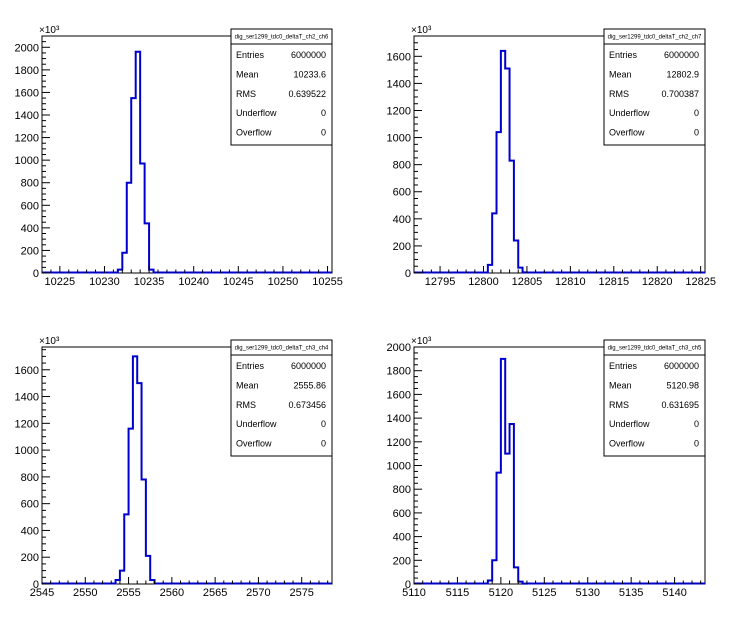 The width and height of the screenshot is (746, 622). What do you see at coordinates (414, 593) in the screenshot?
I see `x-tick-label: 5110` at bounding box center [414, 593].